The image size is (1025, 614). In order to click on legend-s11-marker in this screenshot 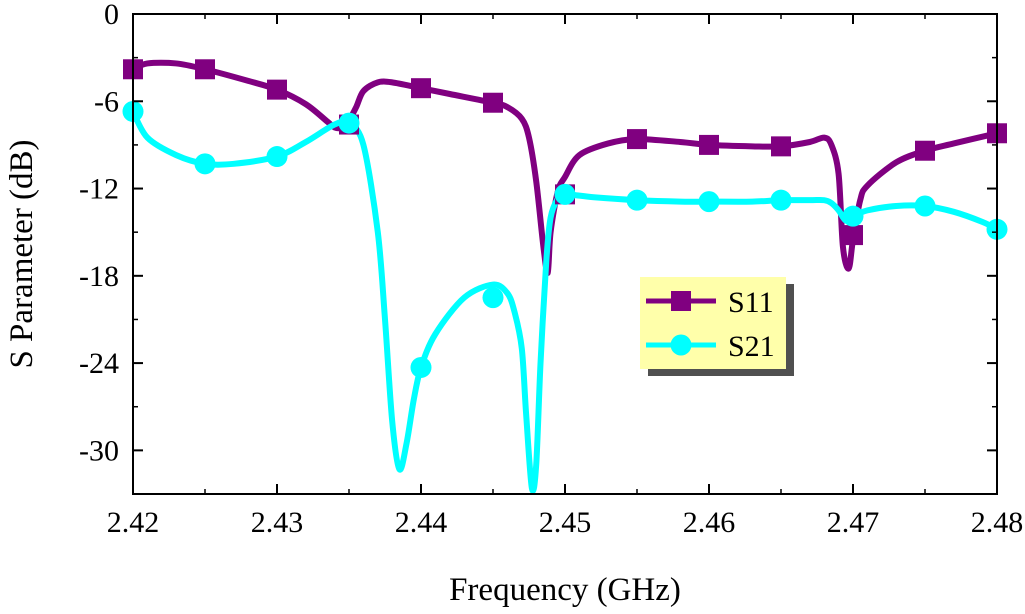, I will do `click(681, 301)`.